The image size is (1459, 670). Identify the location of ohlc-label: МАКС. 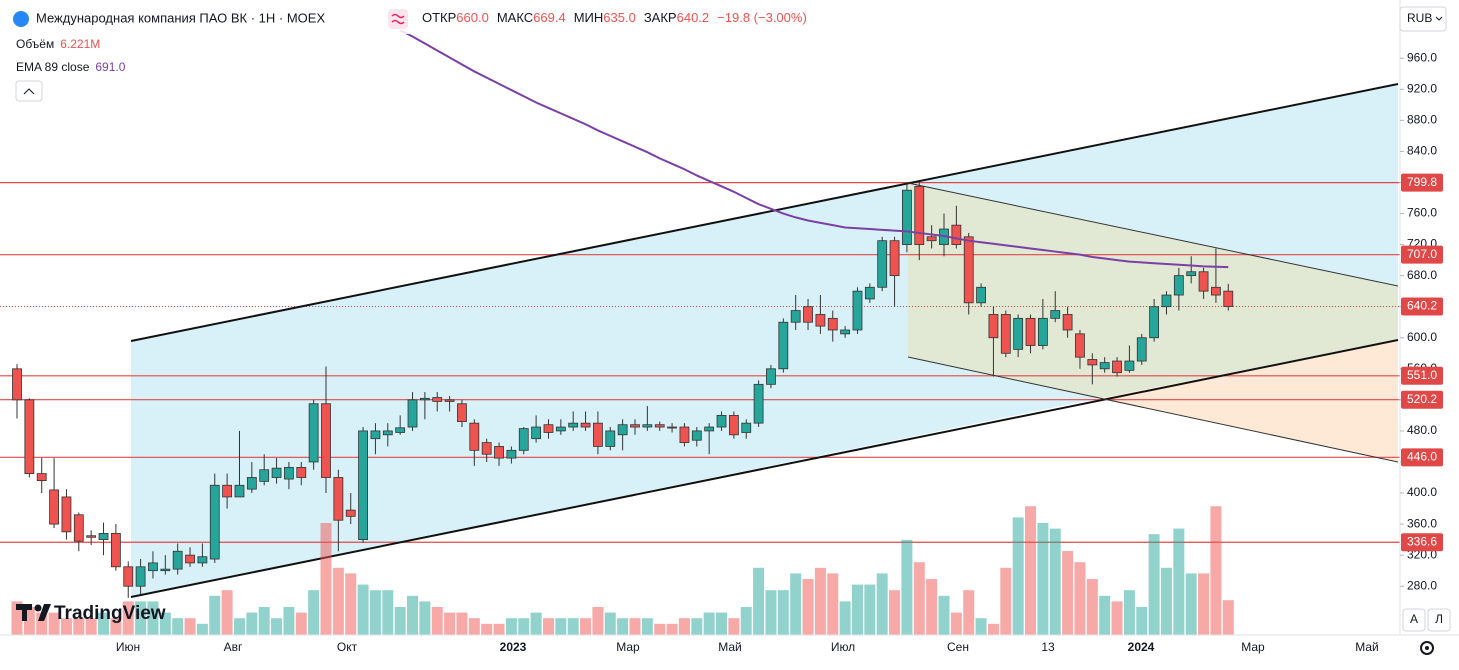
(515, 17).